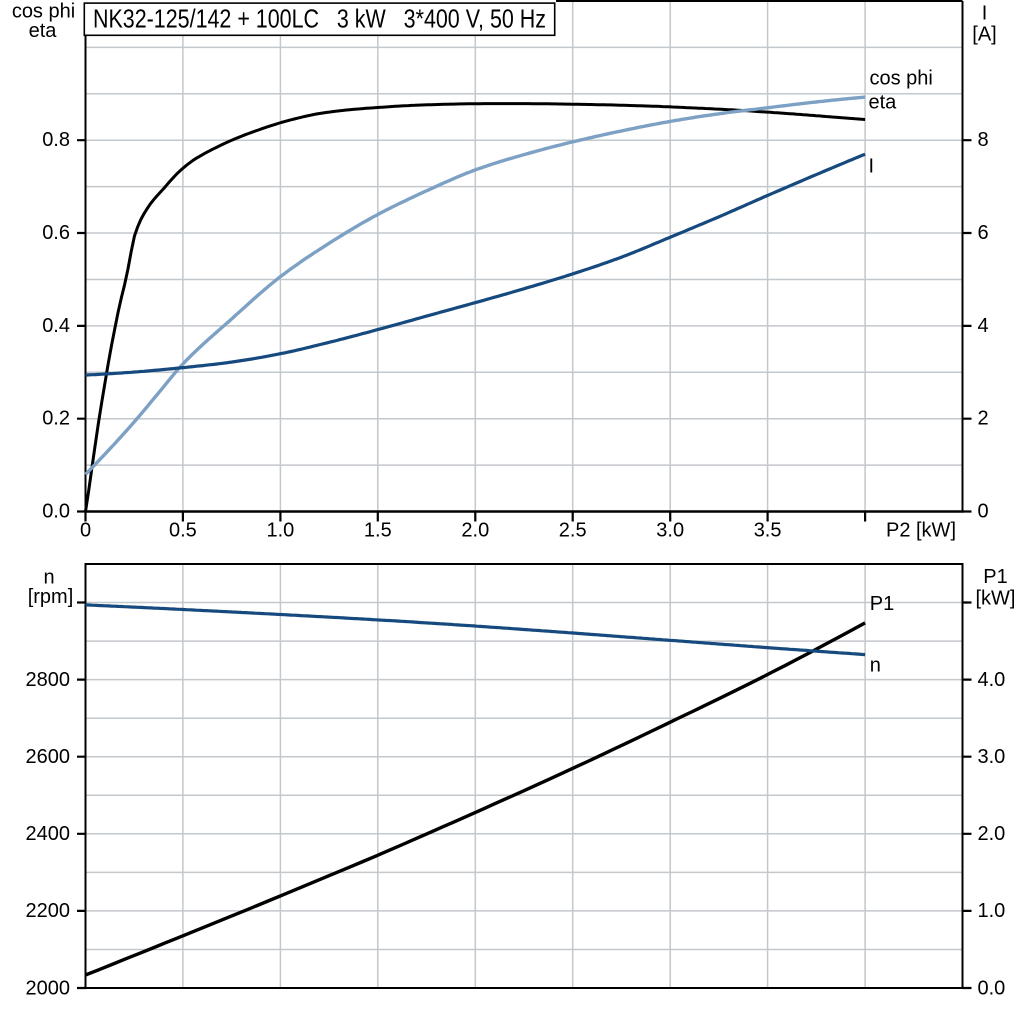 The width and height of the screenshot is (1024, 1024). Describe the element at coordinates (48, 757) in the screenshot. I see `svg-text: 2600` at that location.